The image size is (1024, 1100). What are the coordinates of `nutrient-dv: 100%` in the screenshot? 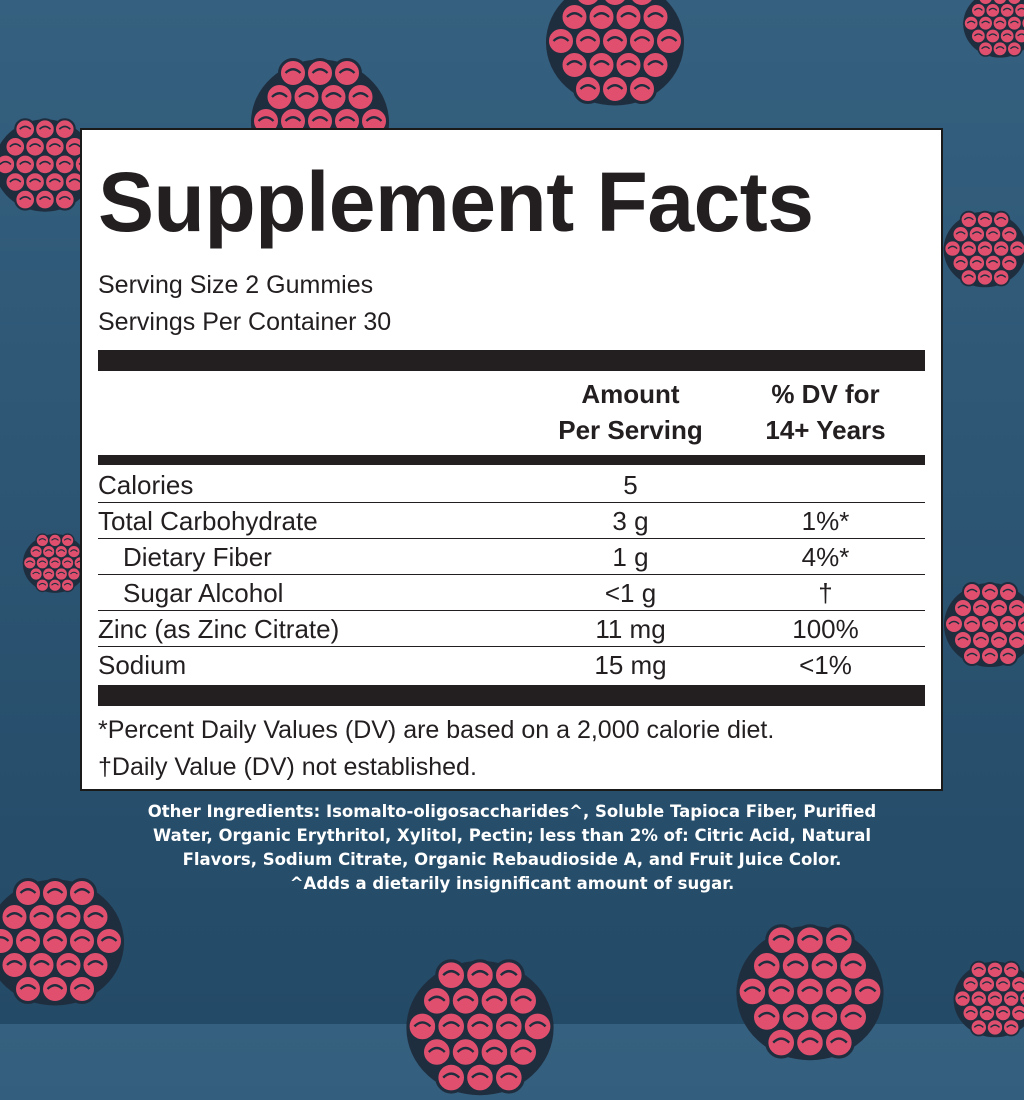 It's located at (825, 629).